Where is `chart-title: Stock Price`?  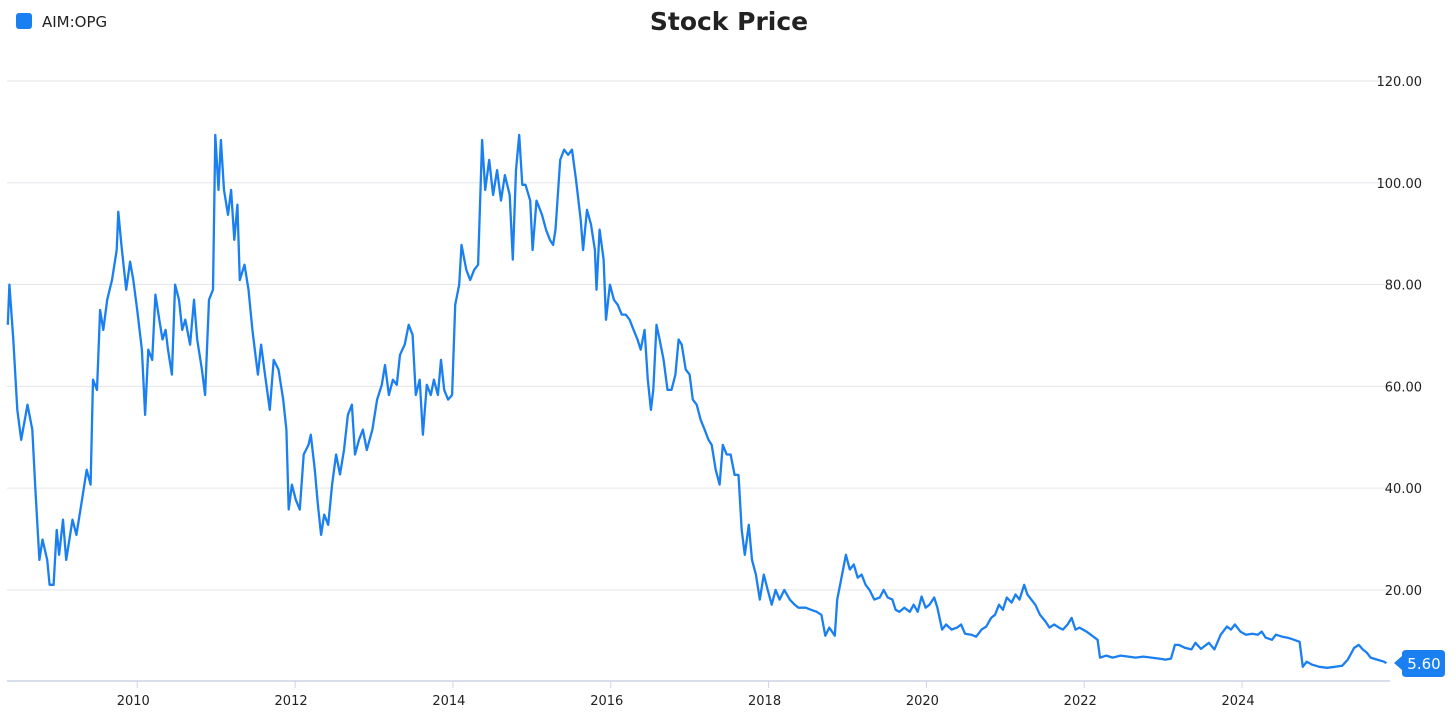
chart-title: Stock Price is located at coordinates (729, 21).